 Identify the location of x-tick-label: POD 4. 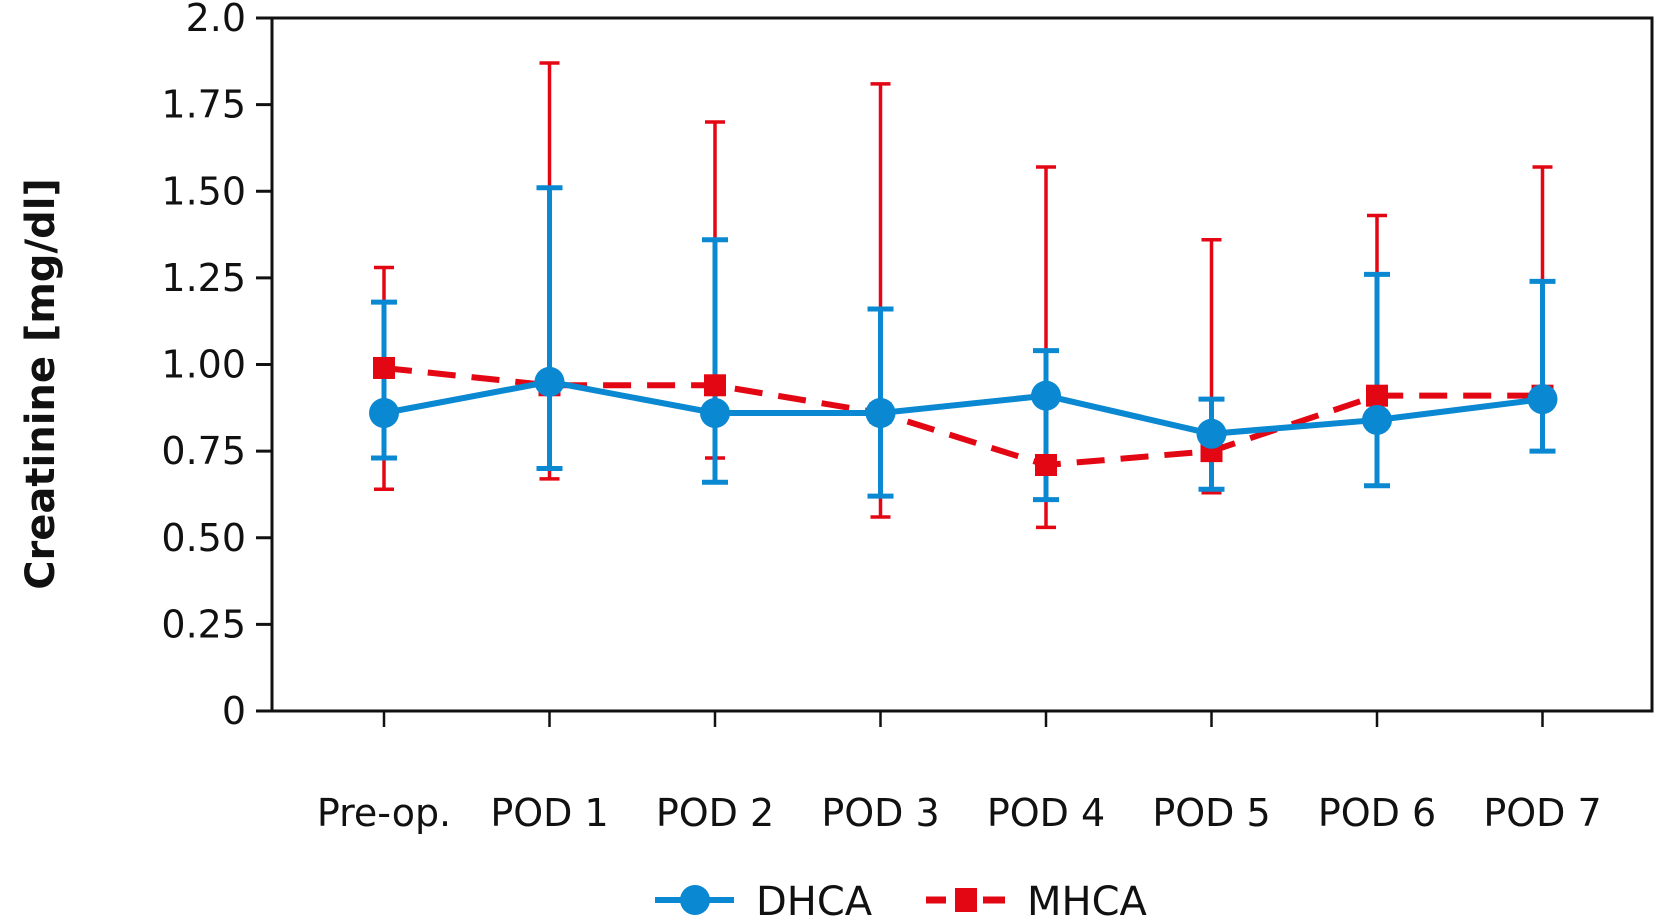
(1046, 813).